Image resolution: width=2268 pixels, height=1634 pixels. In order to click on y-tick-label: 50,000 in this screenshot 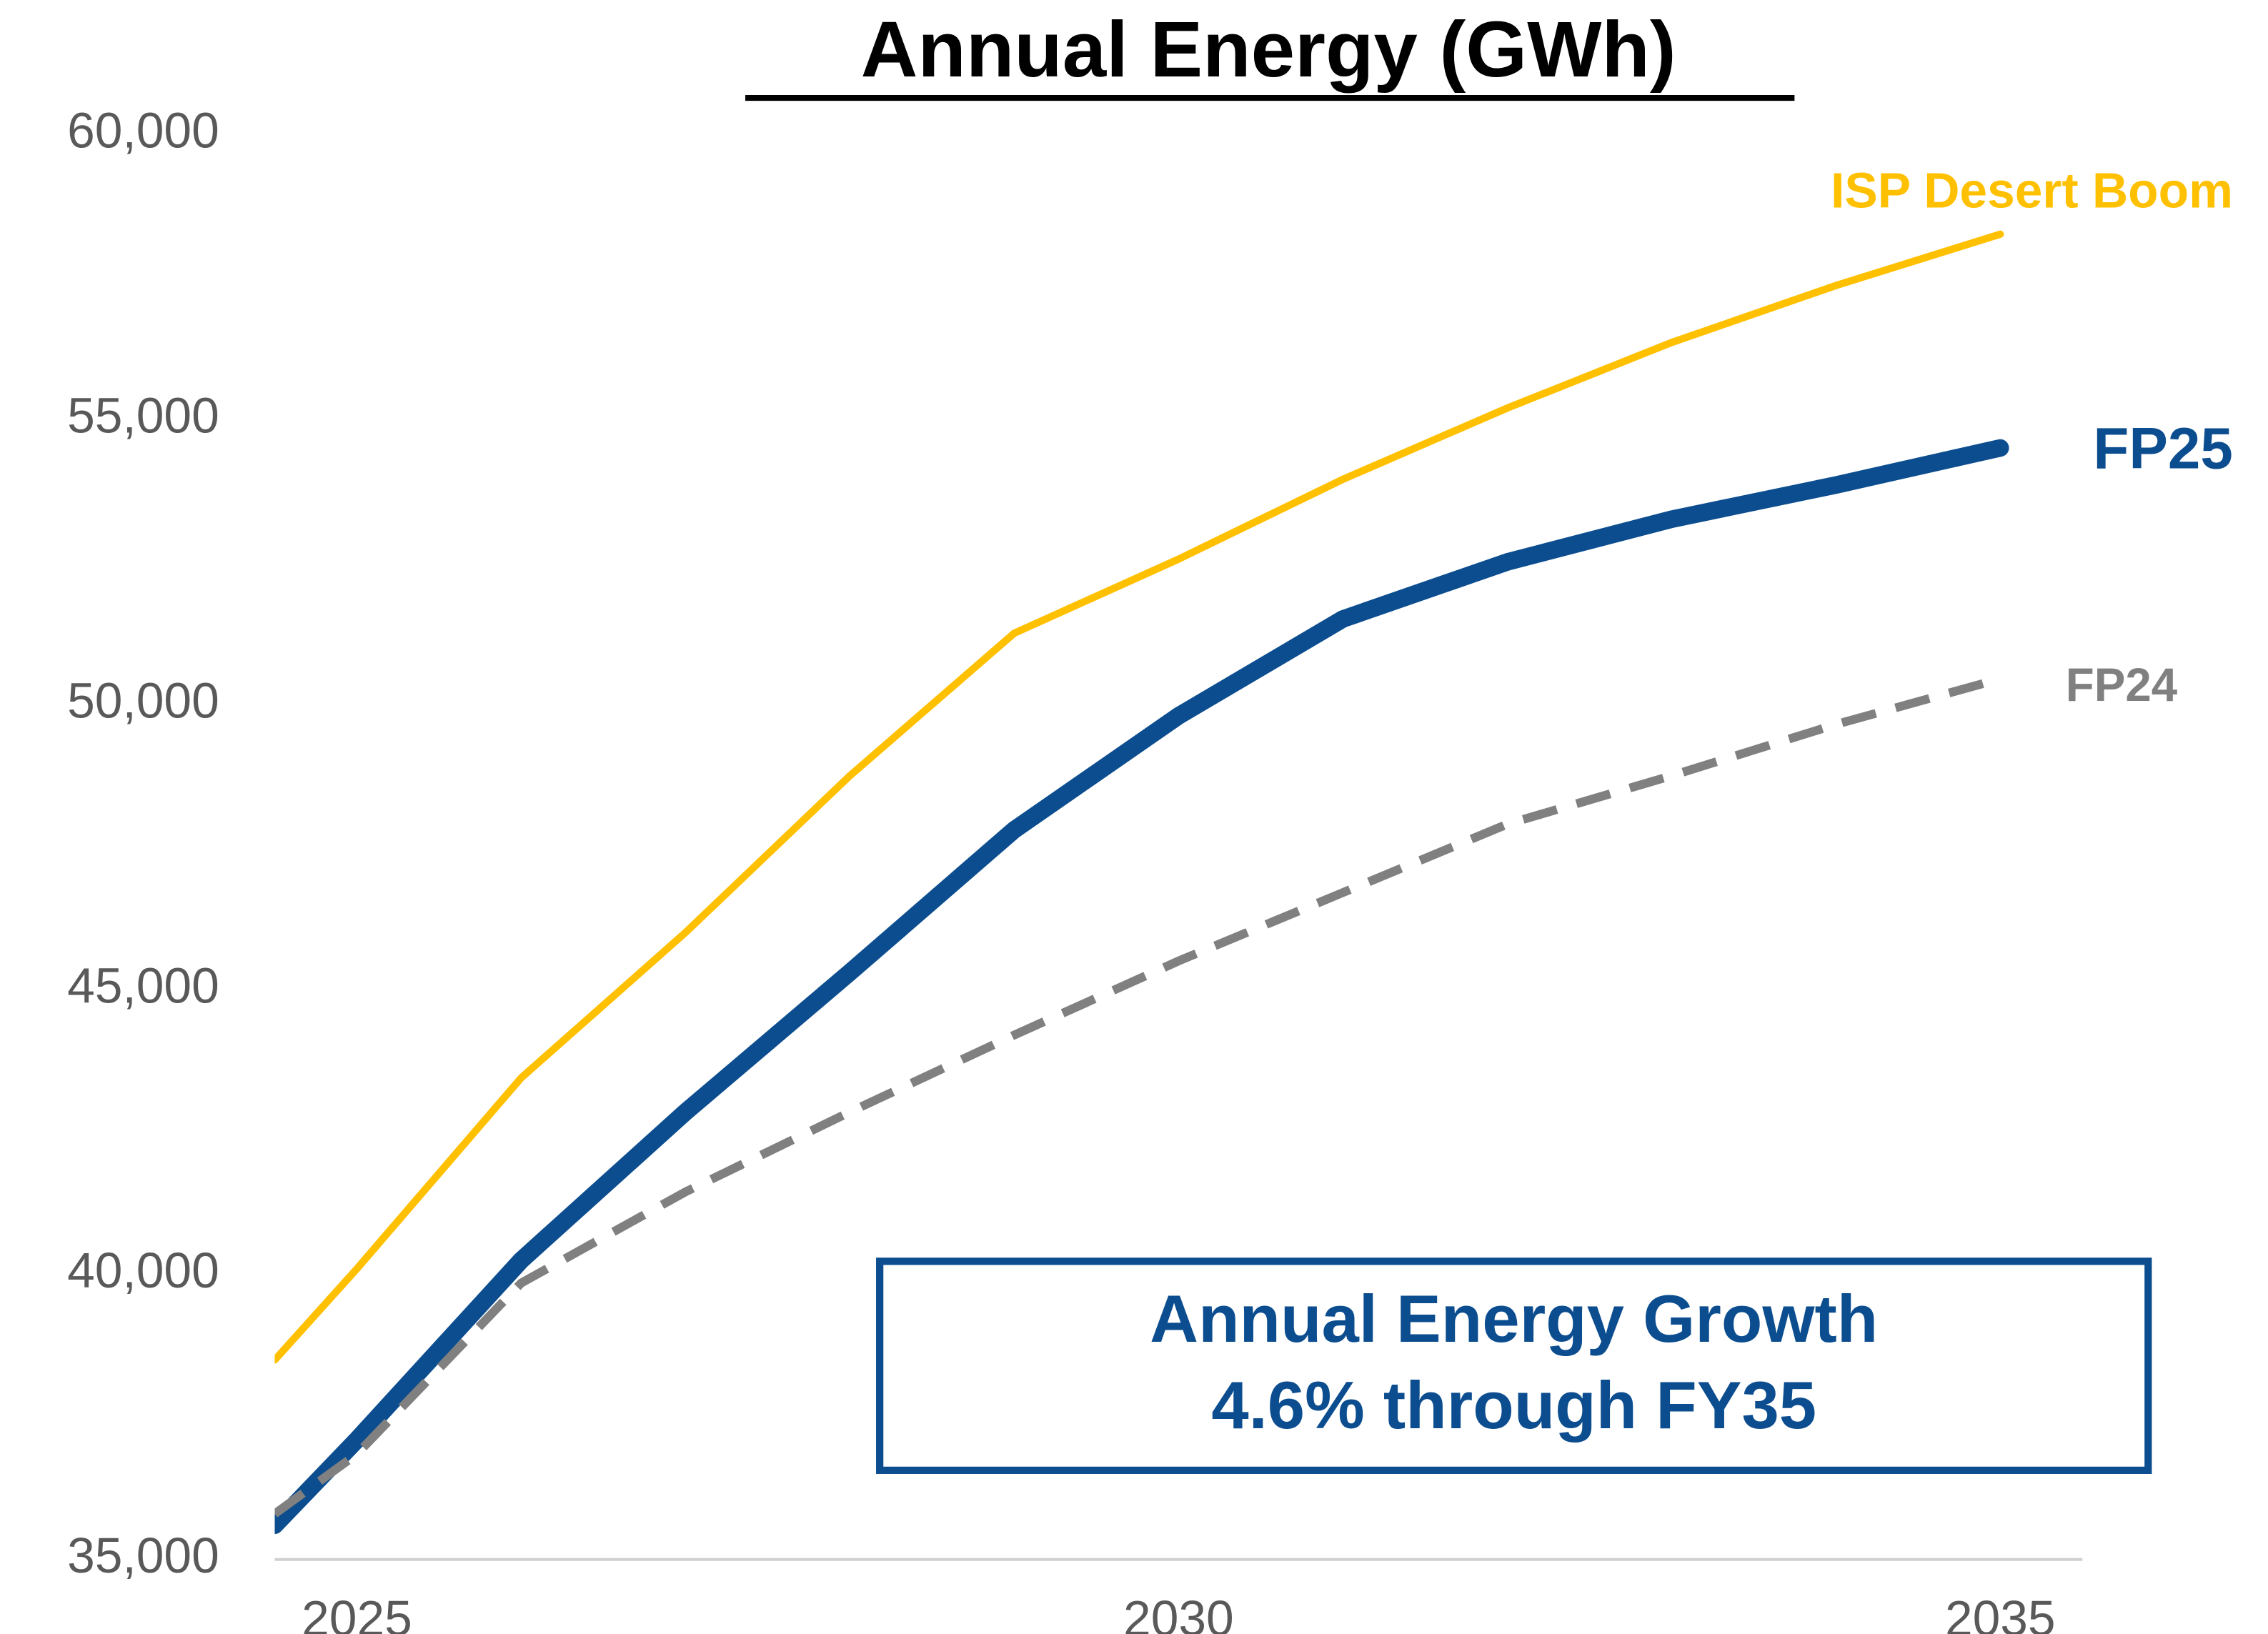, I will do `click(143, 700)`.